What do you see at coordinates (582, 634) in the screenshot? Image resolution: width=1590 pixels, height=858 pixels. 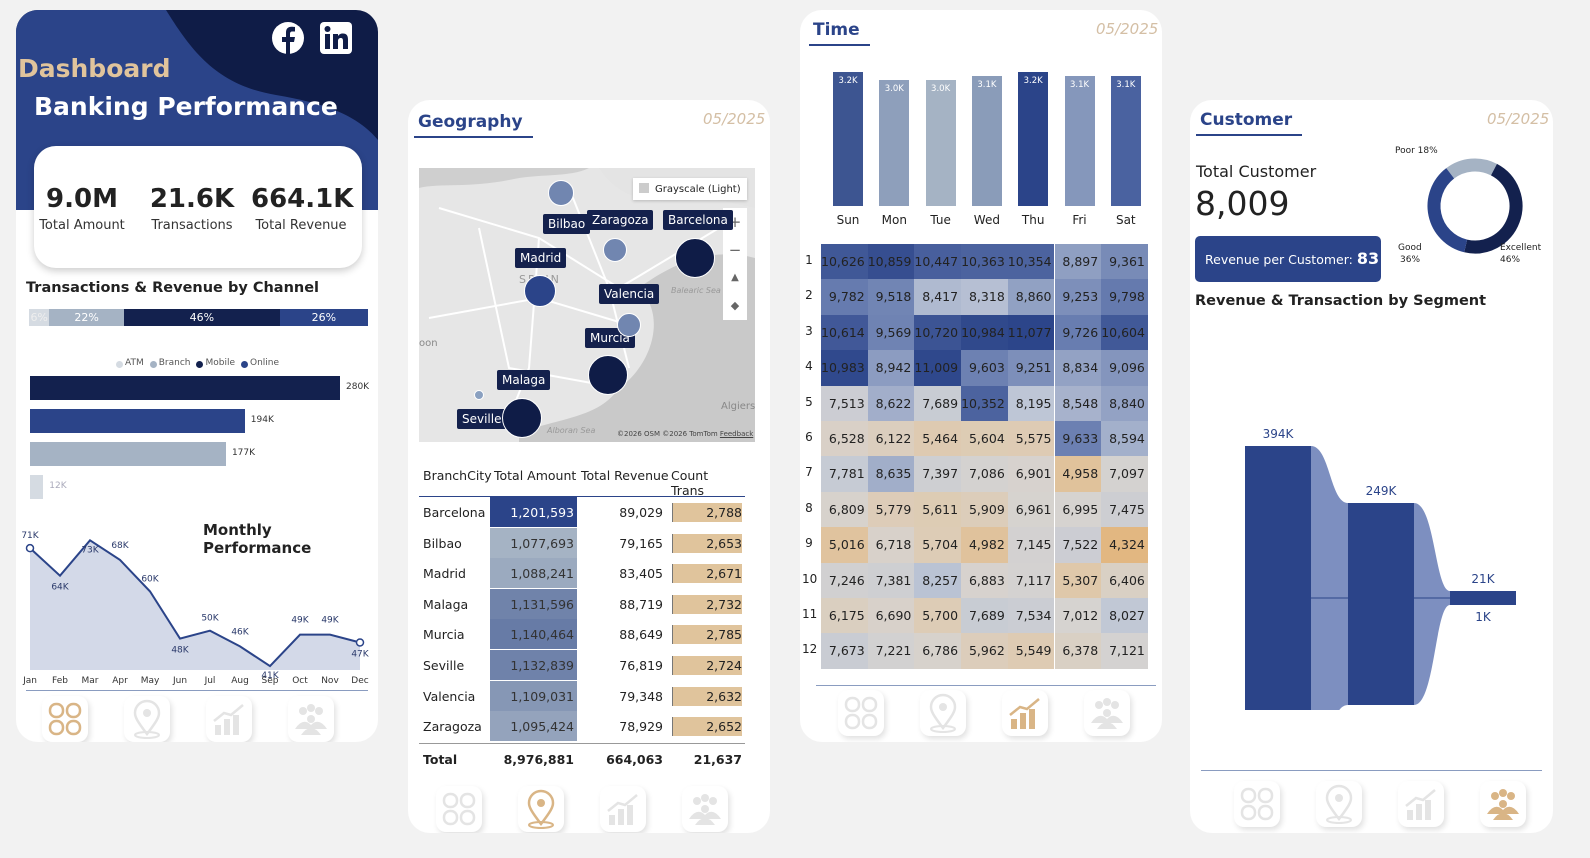 I see `table-row: Murcia 1,140,464 88,649 2,785` at bounding box center [582, 634].